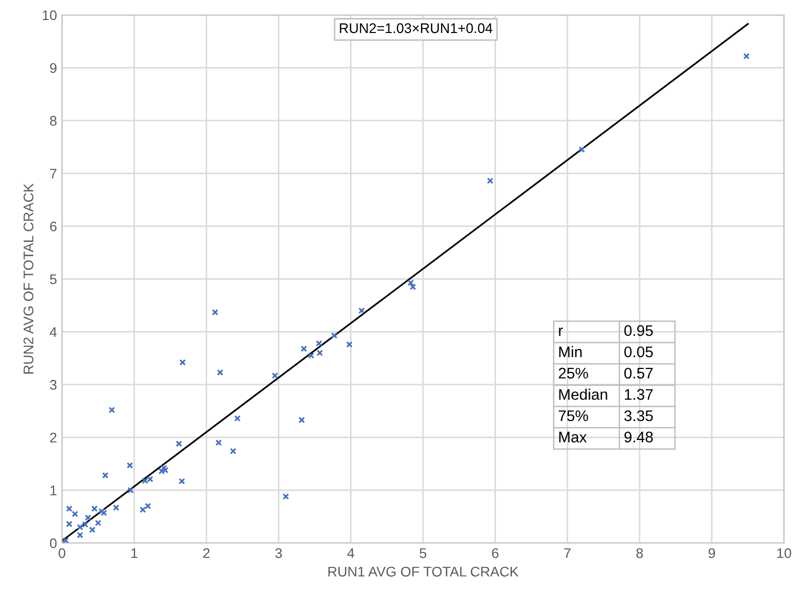  What do you see at coordinates (784, 553) in the screenshot?
I see `x-tick-label: 10` at bounding box center [784, 553].